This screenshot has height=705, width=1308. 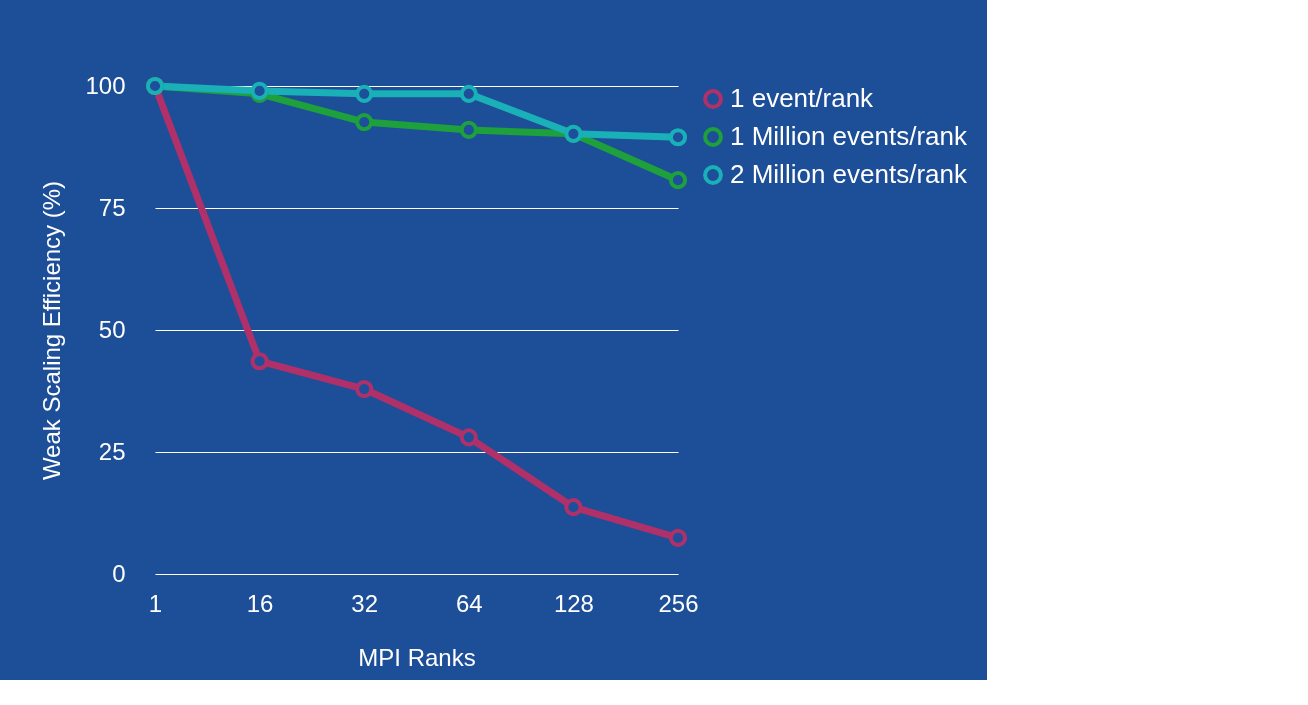 I want to click on legend-label: 2 Million events/rank, so click(x=849, y=174).